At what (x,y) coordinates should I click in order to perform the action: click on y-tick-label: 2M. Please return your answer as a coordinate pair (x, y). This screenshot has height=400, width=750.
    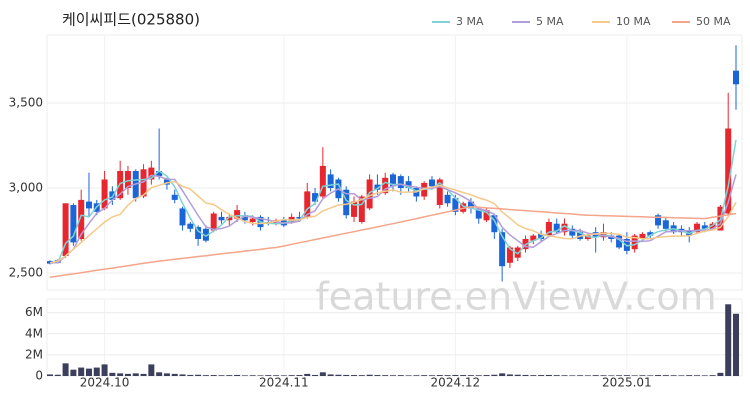
    Looking at the image, I should click on (34, 354).